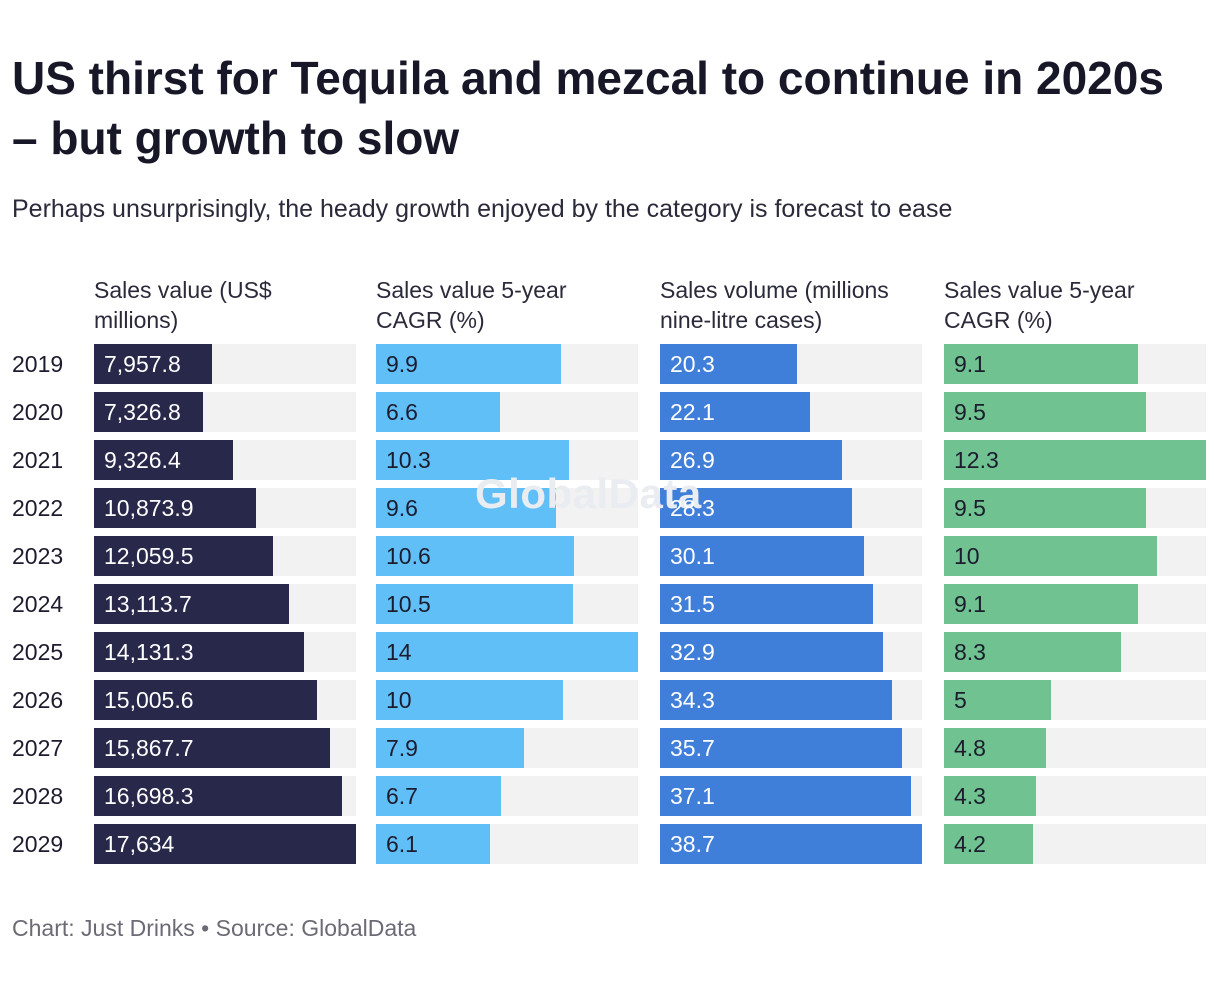 The height and width of the screenshot is (986, 1220). What do you see at coordinates (38, 796) in the screenshot?
I see `year-label-2028: 2028` at bounding box center [38, 796].